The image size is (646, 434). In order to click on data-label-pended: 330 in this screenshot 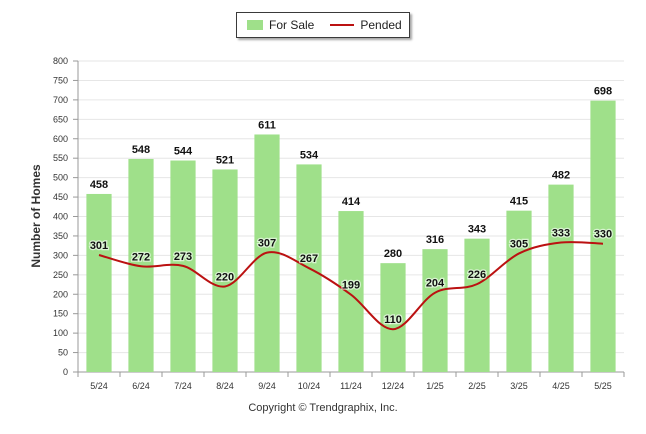, I will do `click(603, 235)`.